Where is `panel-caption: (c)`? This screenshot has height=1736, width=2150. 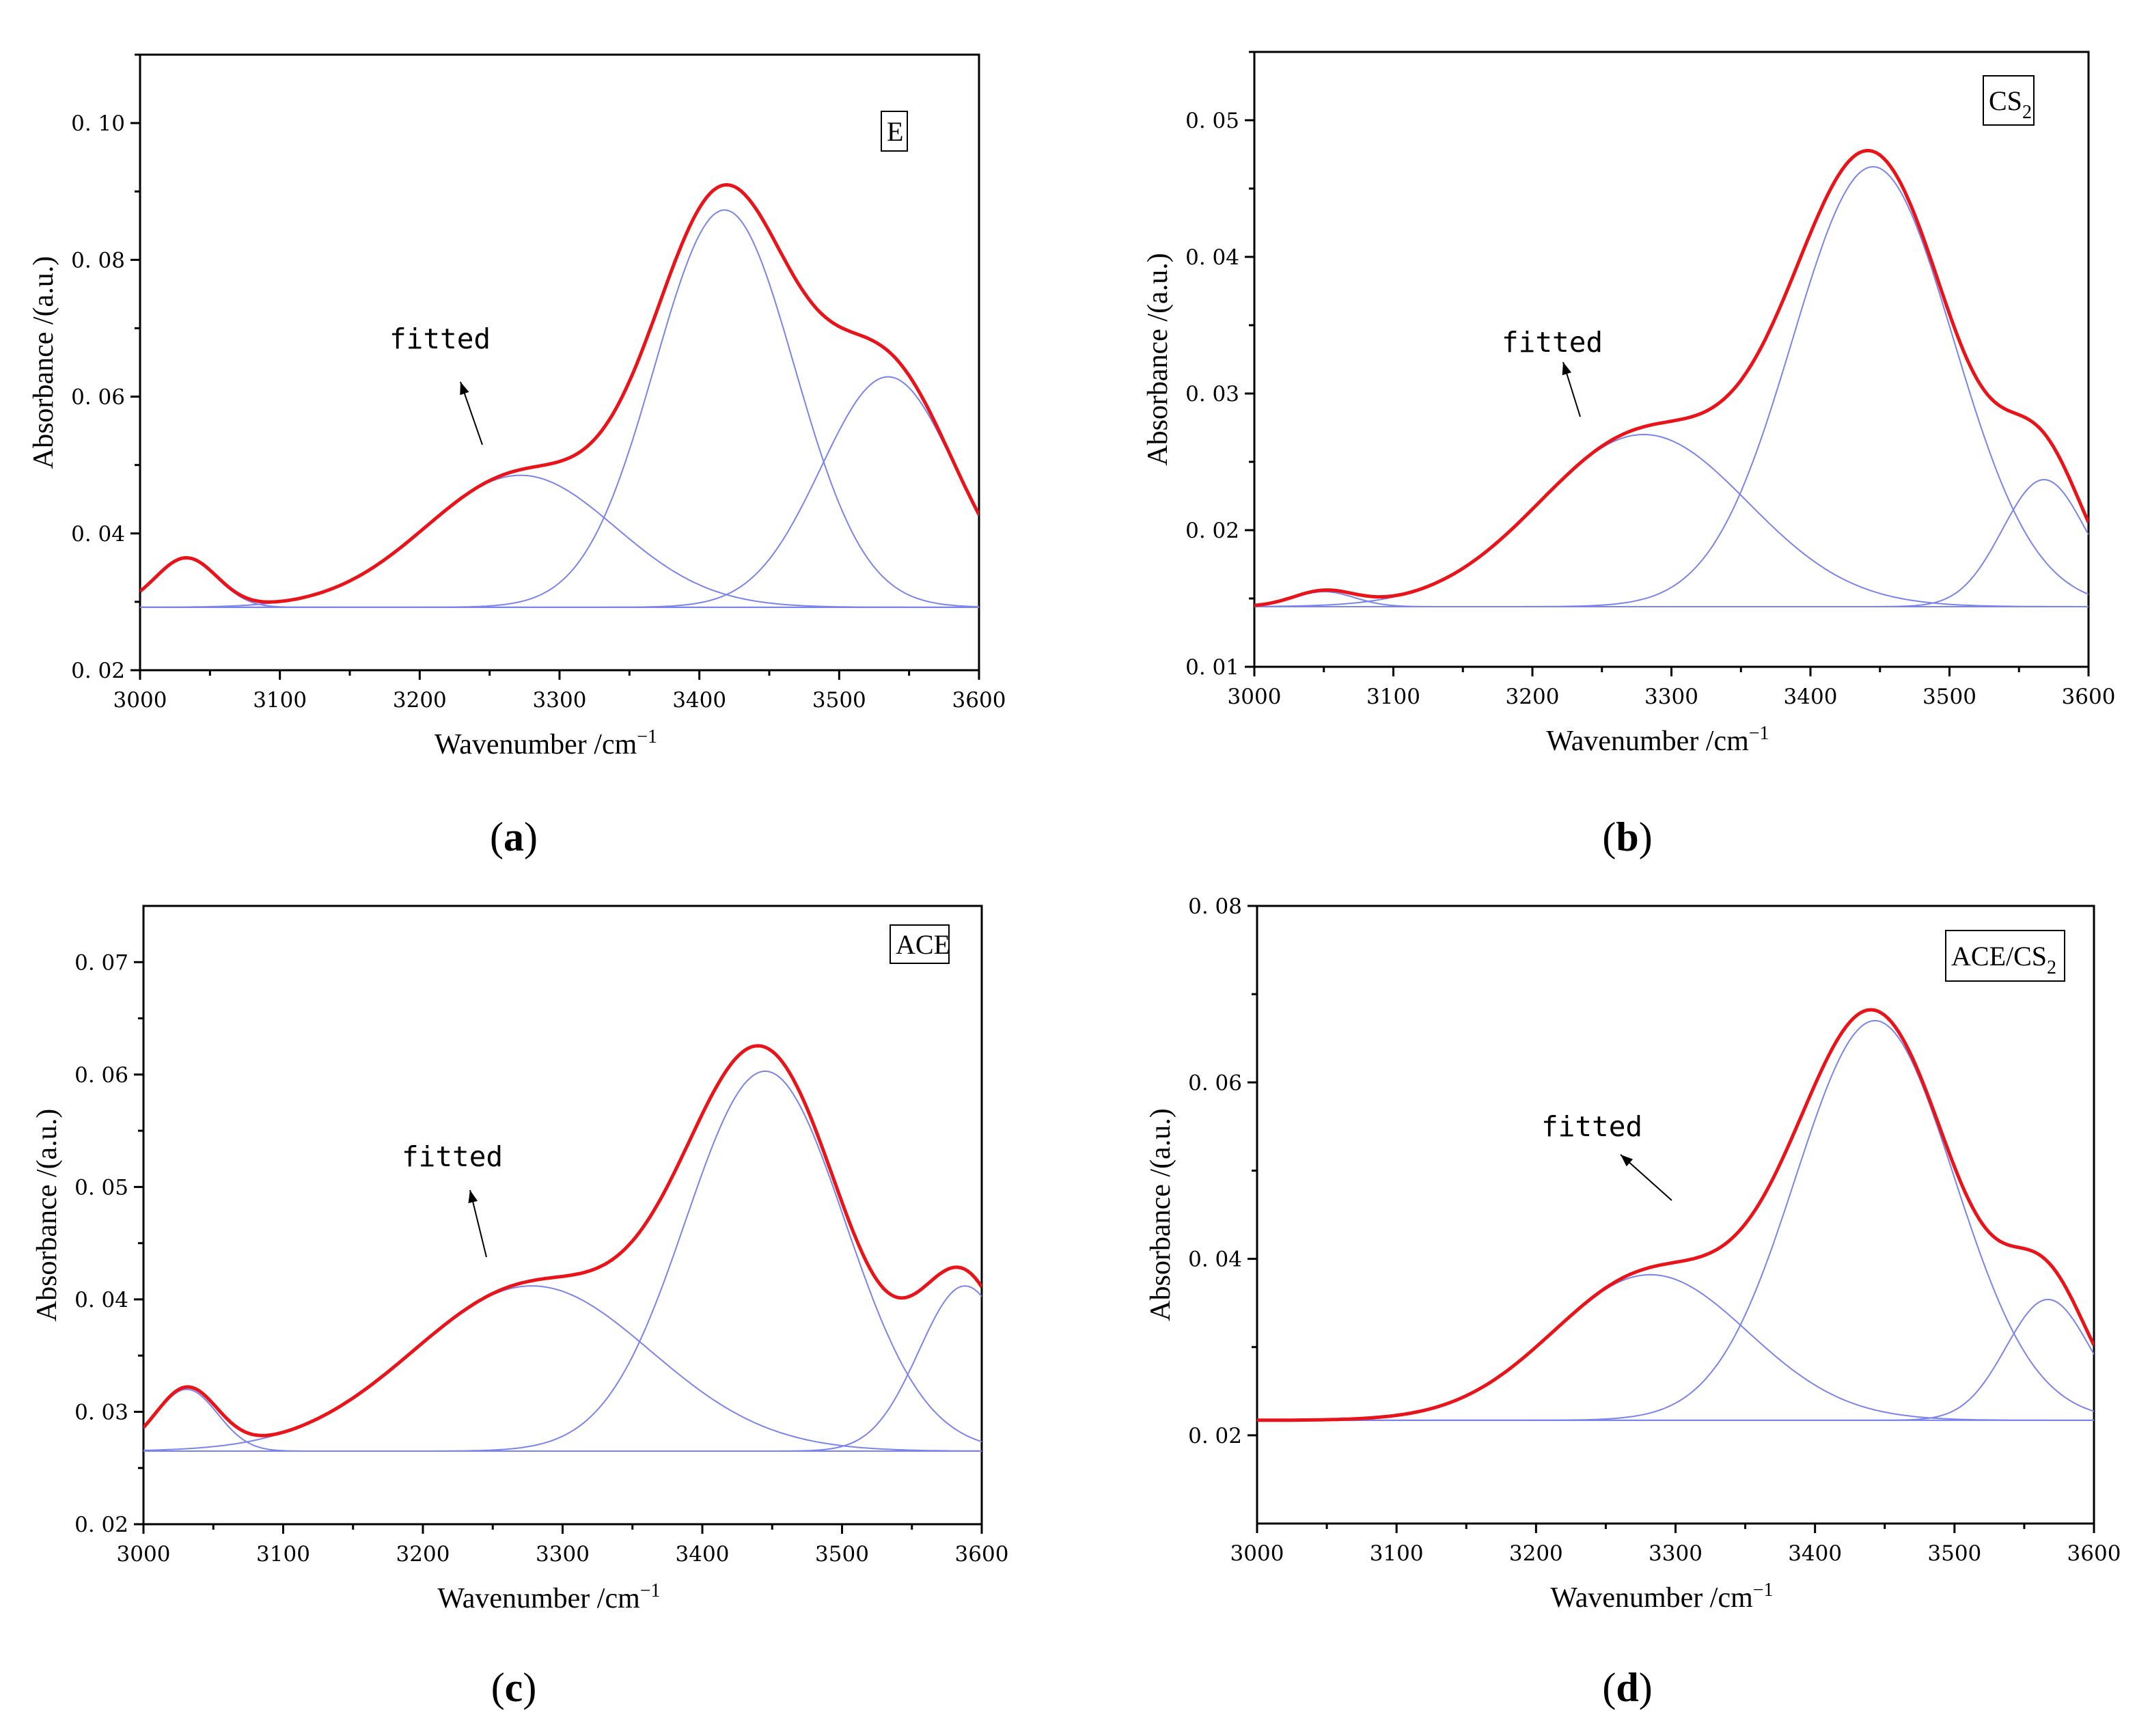 panel-caption: (c) is located at coordinates (514, 1687).